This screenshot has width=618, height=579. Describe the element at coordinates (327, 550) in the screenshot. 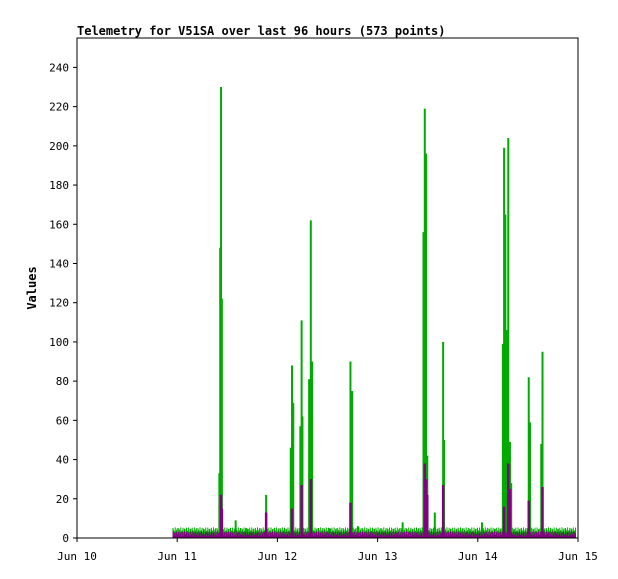

I see `x-axis: Jun 10 Jun 11 Jun 12 Jun 13 Jun 14 Jun 15` at that location.